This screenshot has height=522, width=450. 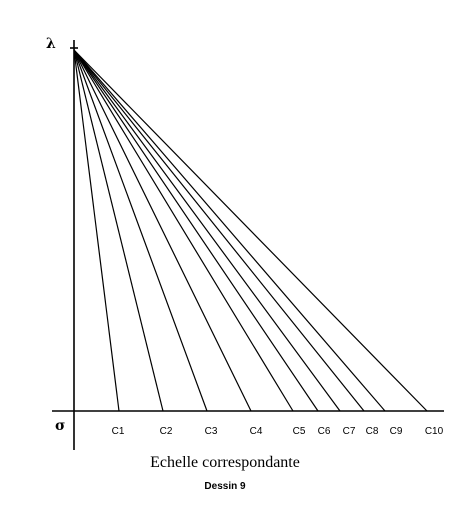 What do you see at coordinates (211, 431) in the screenshot?
I see `scale-label-c3: C3` at bounding box center [211, 431].